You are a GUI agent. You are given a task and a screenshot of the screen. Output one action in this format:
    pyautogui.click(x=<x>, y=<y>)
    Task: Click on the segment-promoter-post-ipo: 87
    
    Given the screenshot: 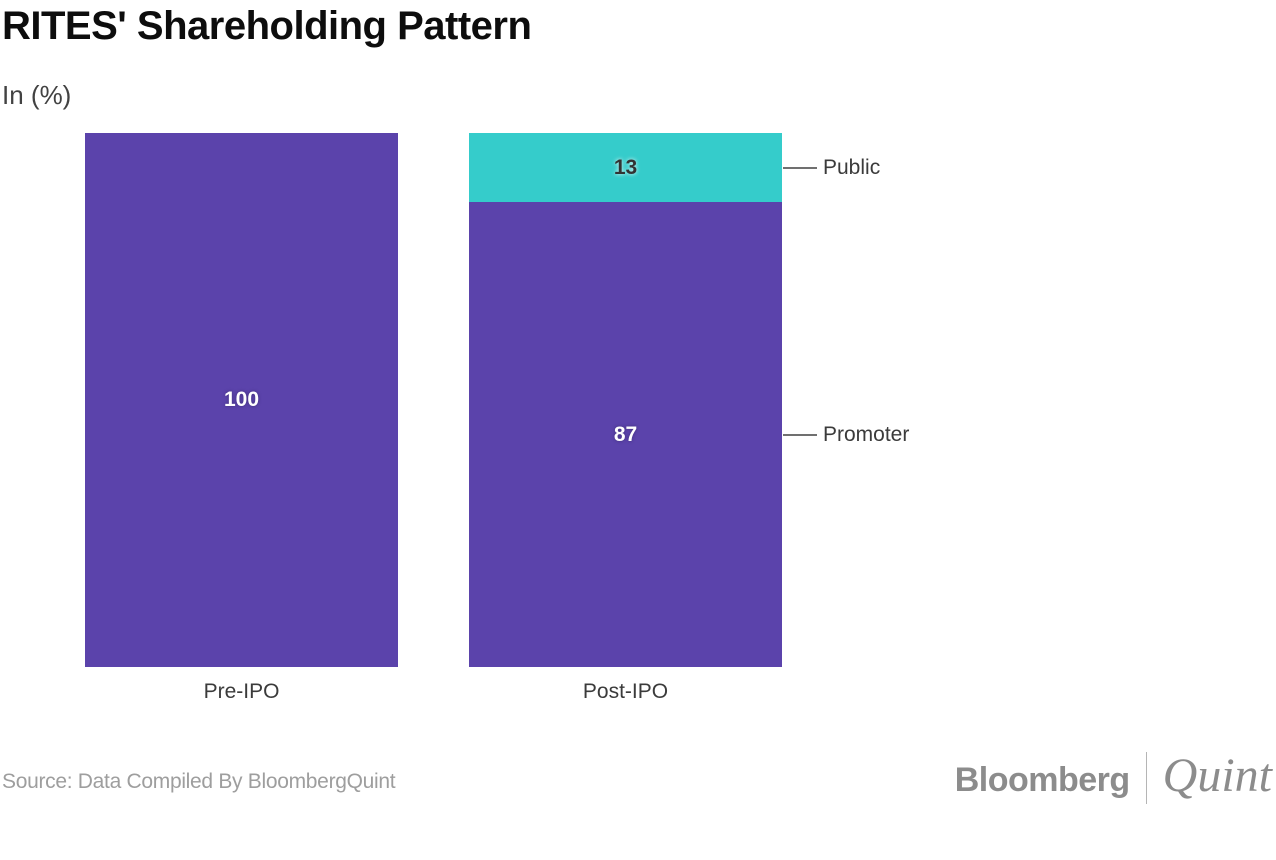 What is the action you would take?
    pyautogui.click(x=625, y=434)
    